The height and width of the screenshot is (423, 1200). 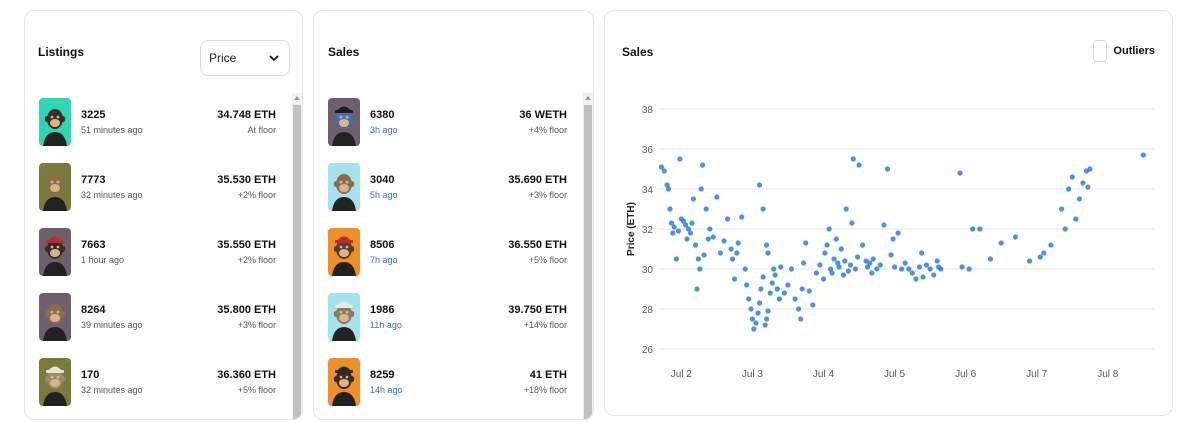 What do you see at coordinates (682, 374) in the screenshot?
I see `x-tick-label: Jul 2` at bounding box center [682, 374].